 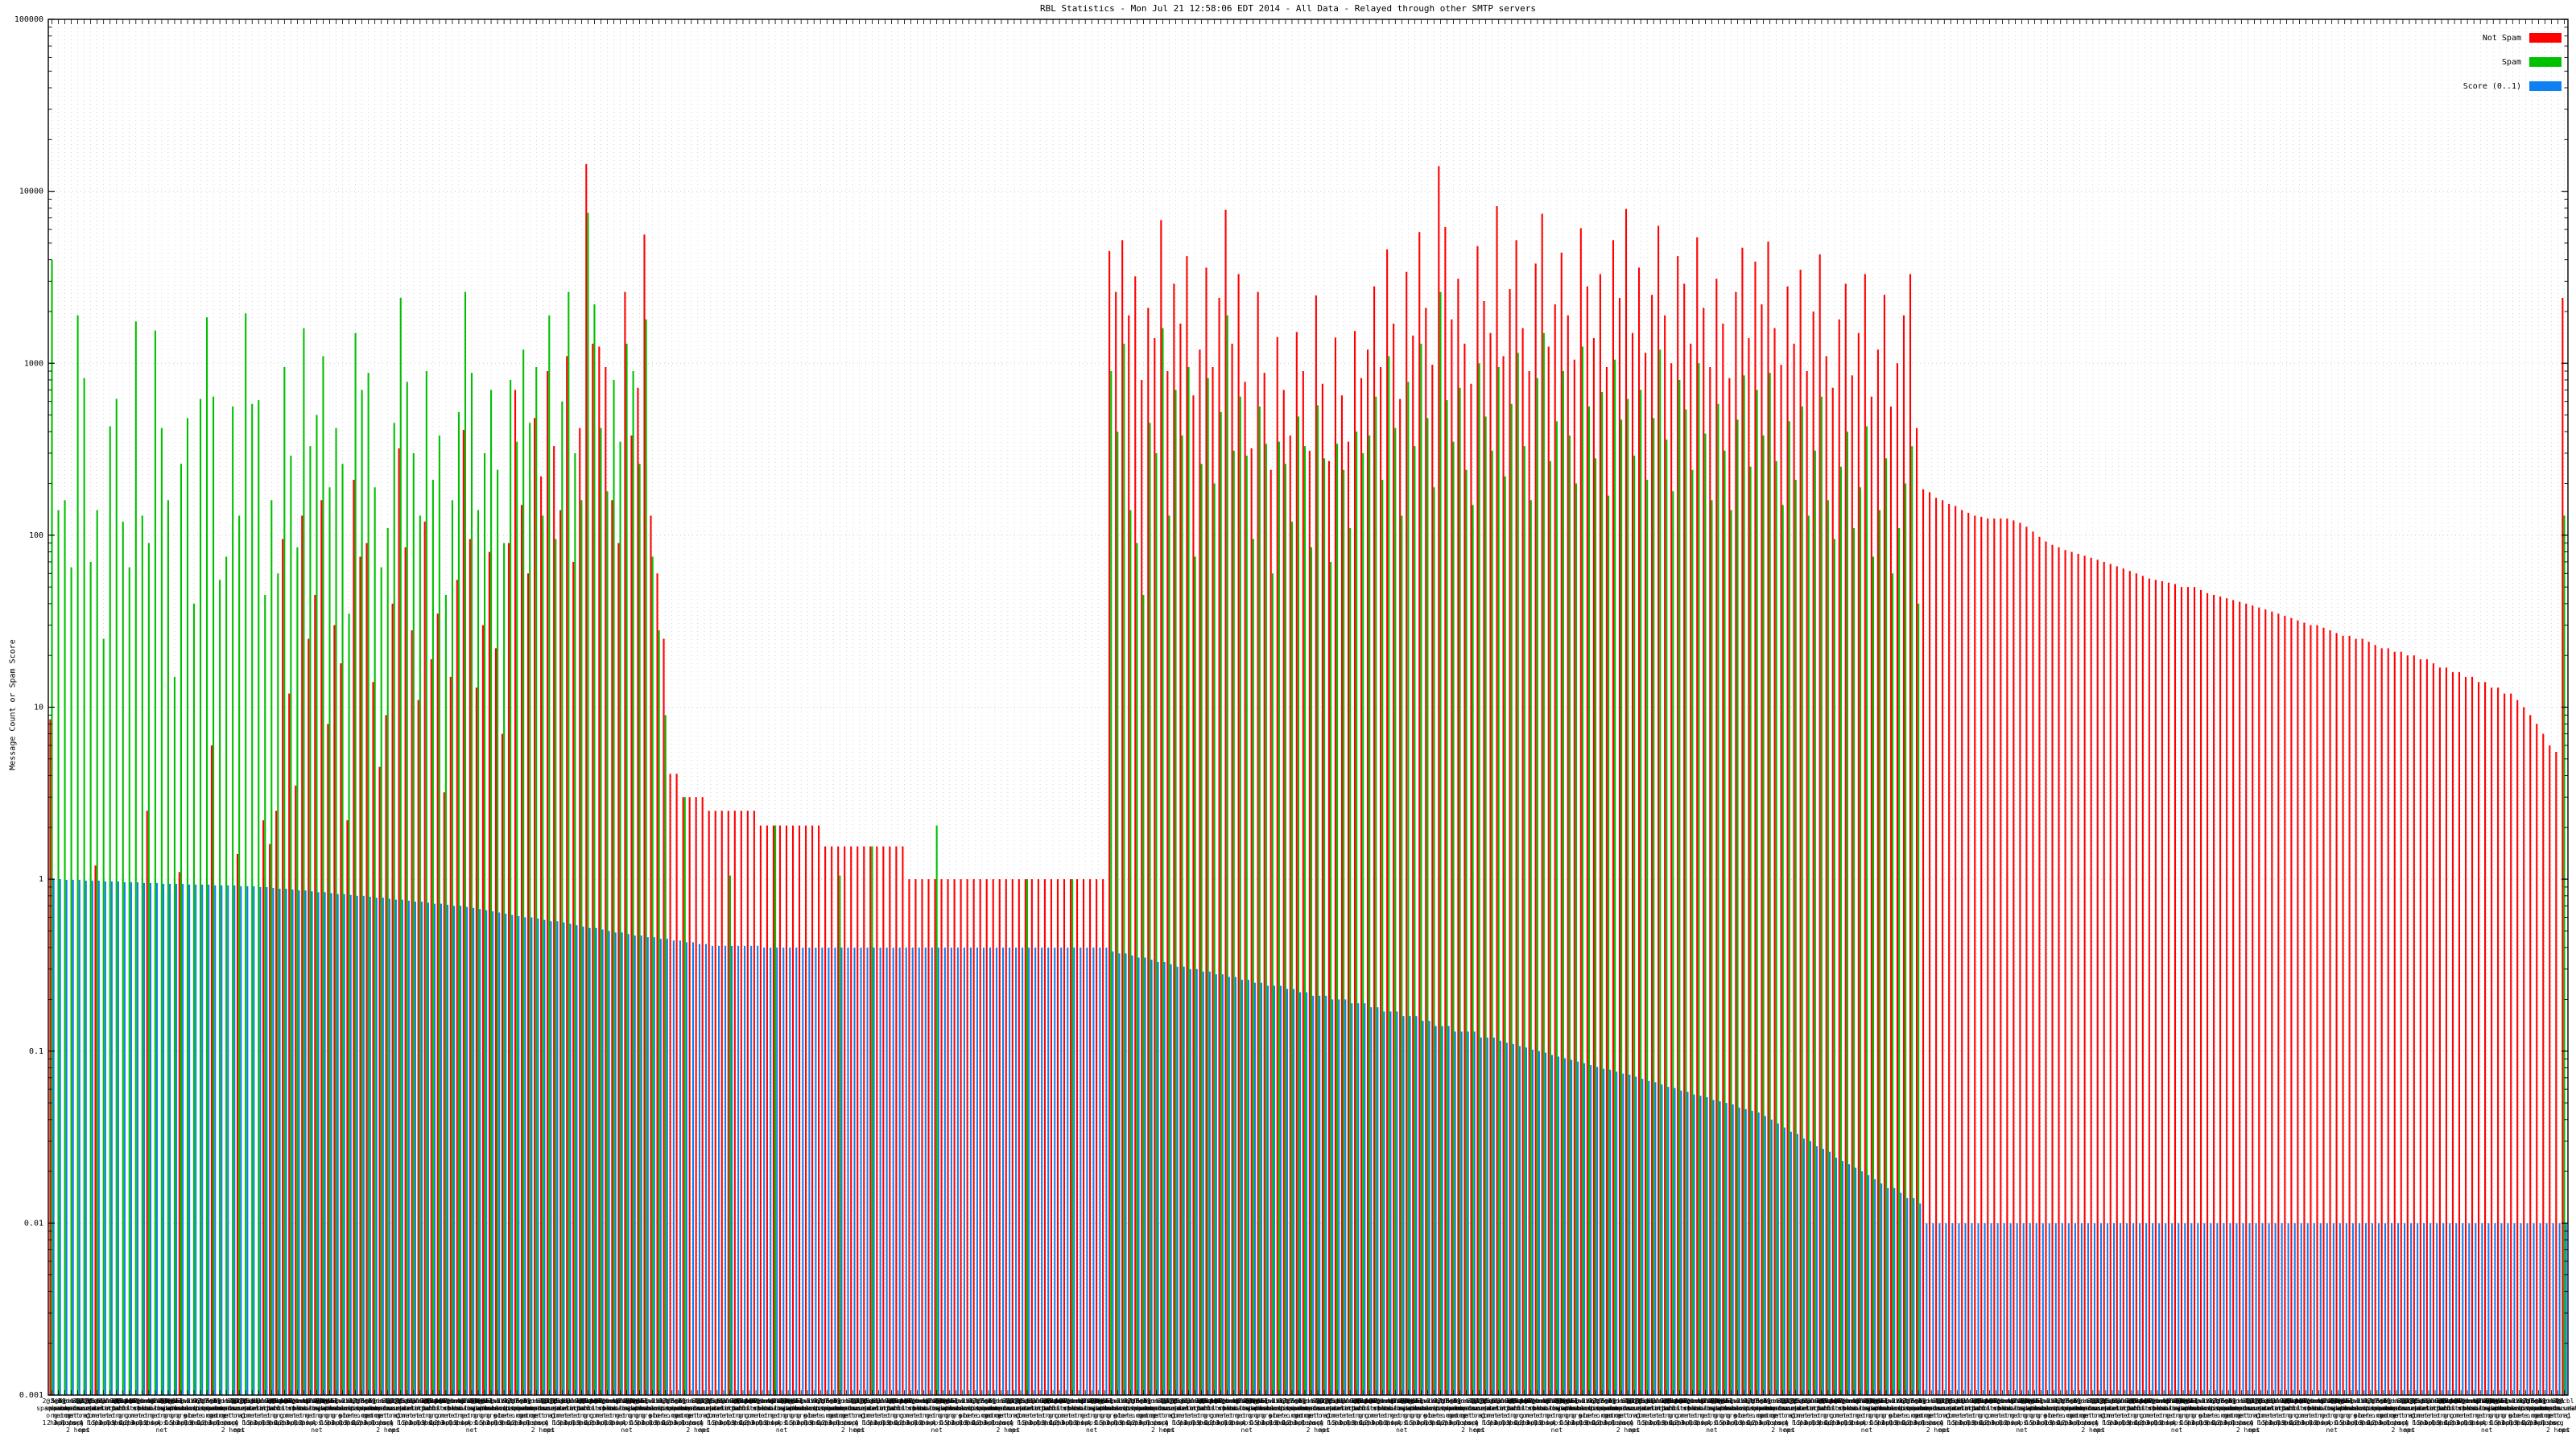 What do you see at coordinates (28, 19) in the screenshot?
I see `svg-text: 100000` at bounding box center [28, 19].